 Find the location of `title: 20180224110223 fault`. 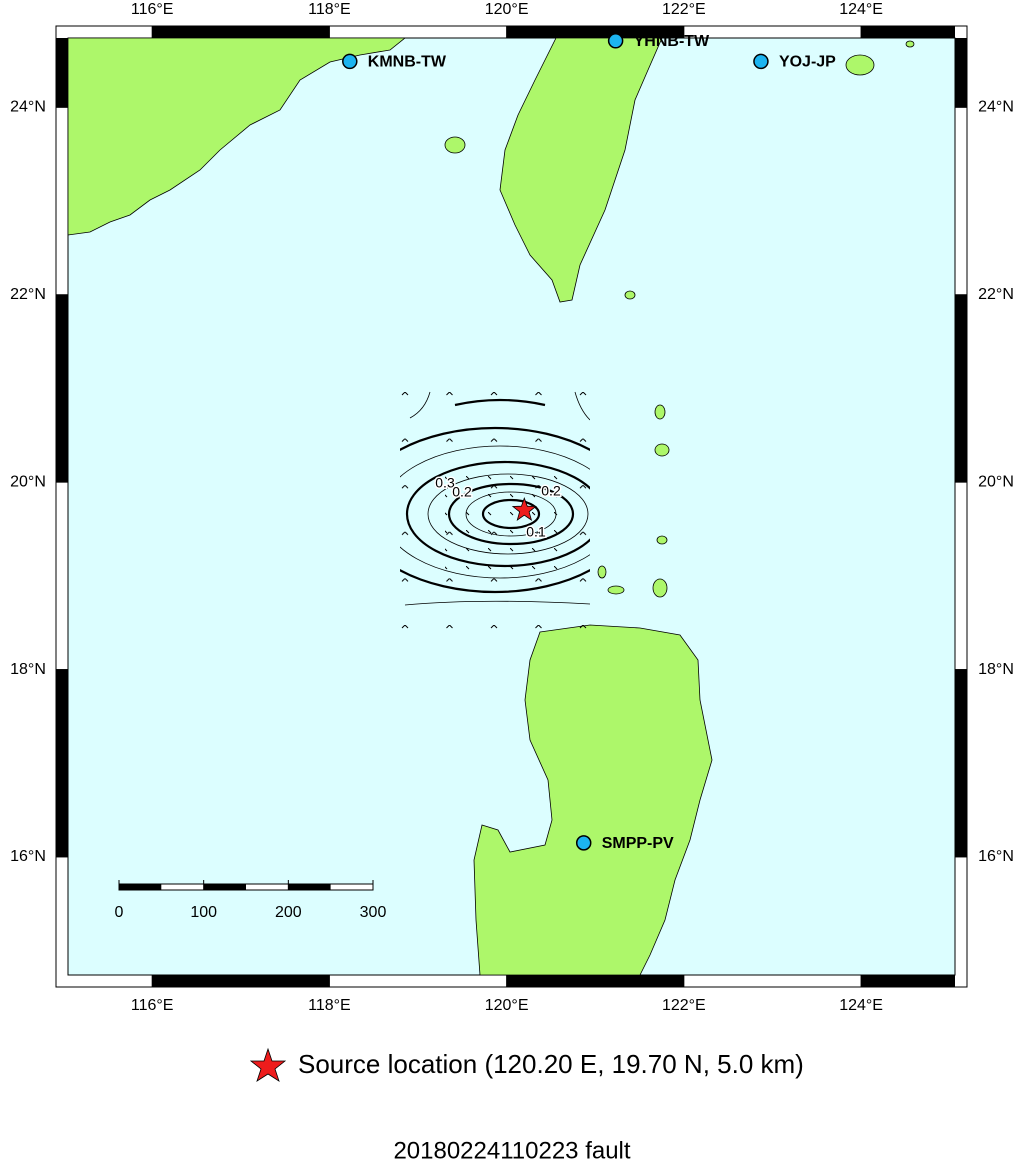

title: 20180224110223 fault is located at coordinates (511, 1150).